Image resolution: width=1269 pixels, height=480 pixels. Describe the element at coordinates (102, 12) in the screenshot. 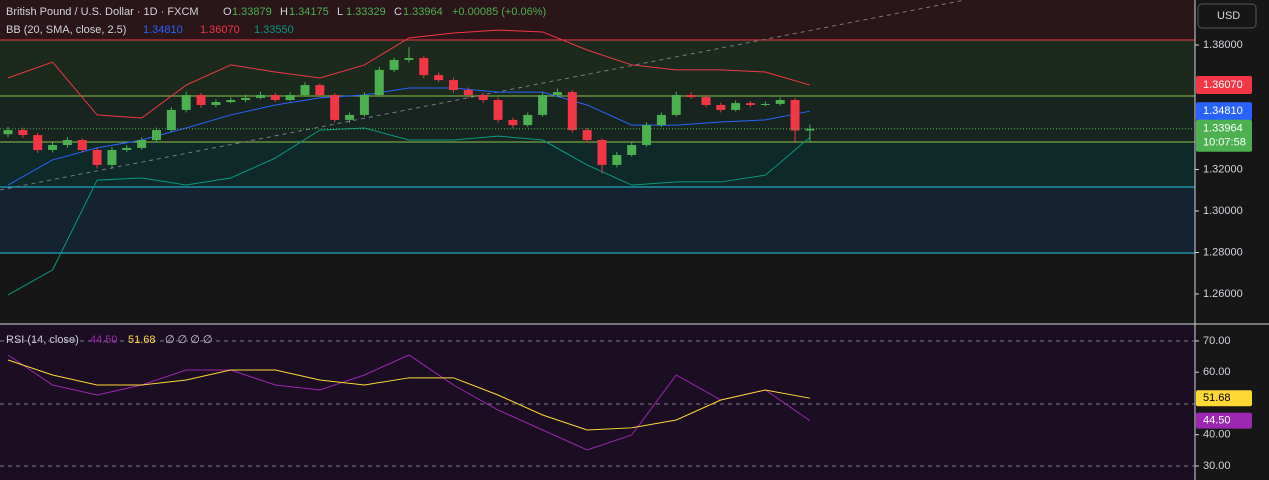

I see `chart-title: British Pound / U.S. Dollar · 1D · FXCM` at that location.